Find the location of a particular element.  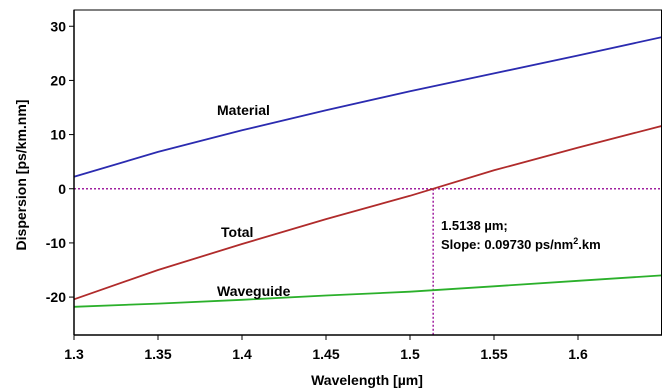

y-tick-label: 20 is located at coordinates (58, 80).